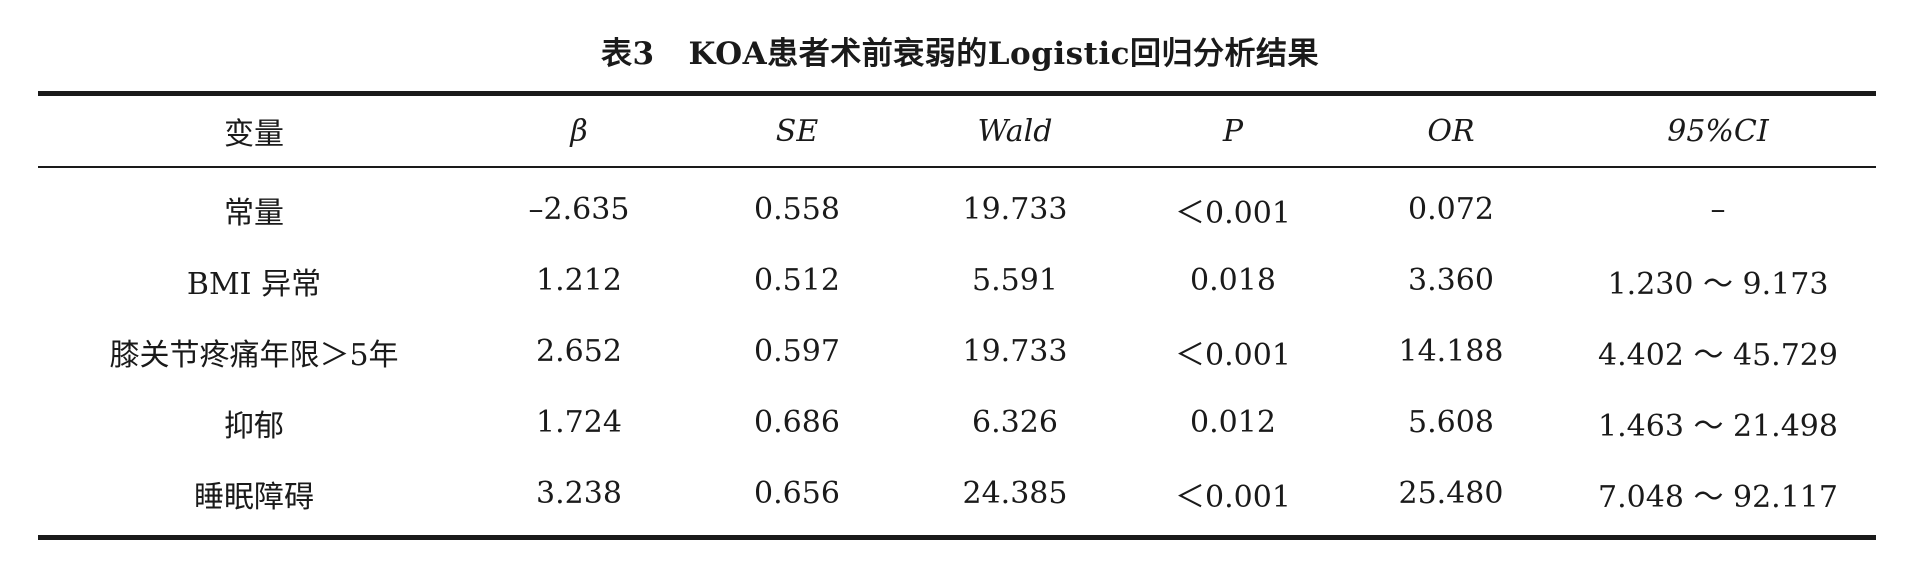 The image size is (1920, 572). What do you see at coordinates (254, 134) in the screenshot?
I see `header-variable: 变量` at bounding box center [254, 134].